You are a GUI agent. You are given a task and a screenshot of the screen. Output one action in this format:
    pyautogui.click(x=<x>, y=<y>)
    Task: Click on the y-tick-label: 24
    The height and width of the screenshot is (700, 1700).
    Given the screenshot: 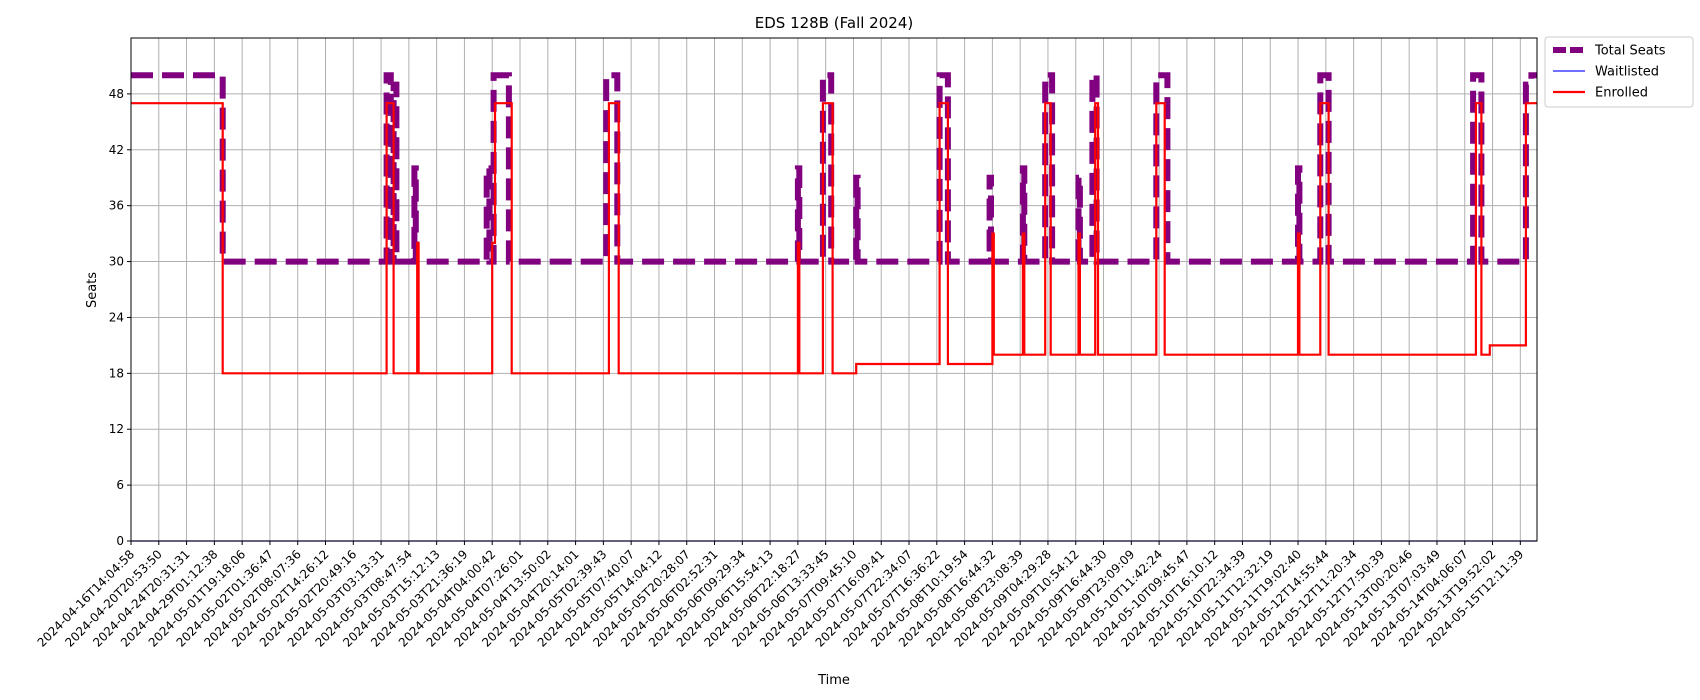 What is the action you would take?
    pyautogui.click(x=116, y=317)
    